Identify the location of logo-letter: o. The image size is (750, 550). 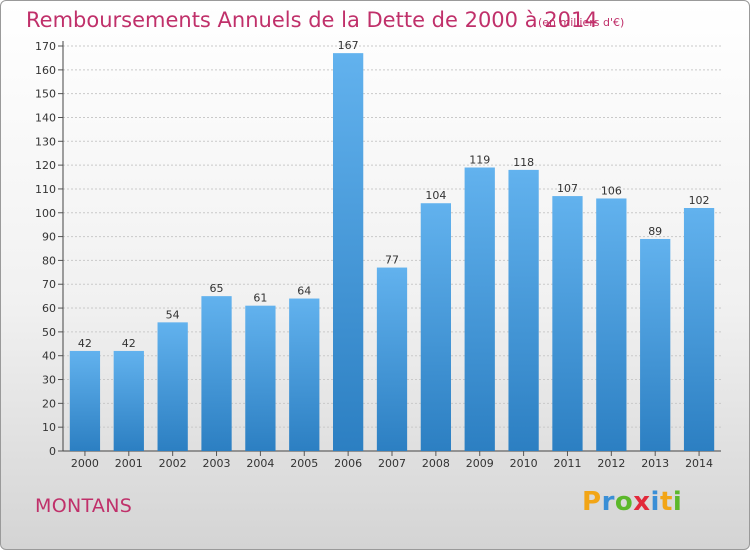
(624, 502).